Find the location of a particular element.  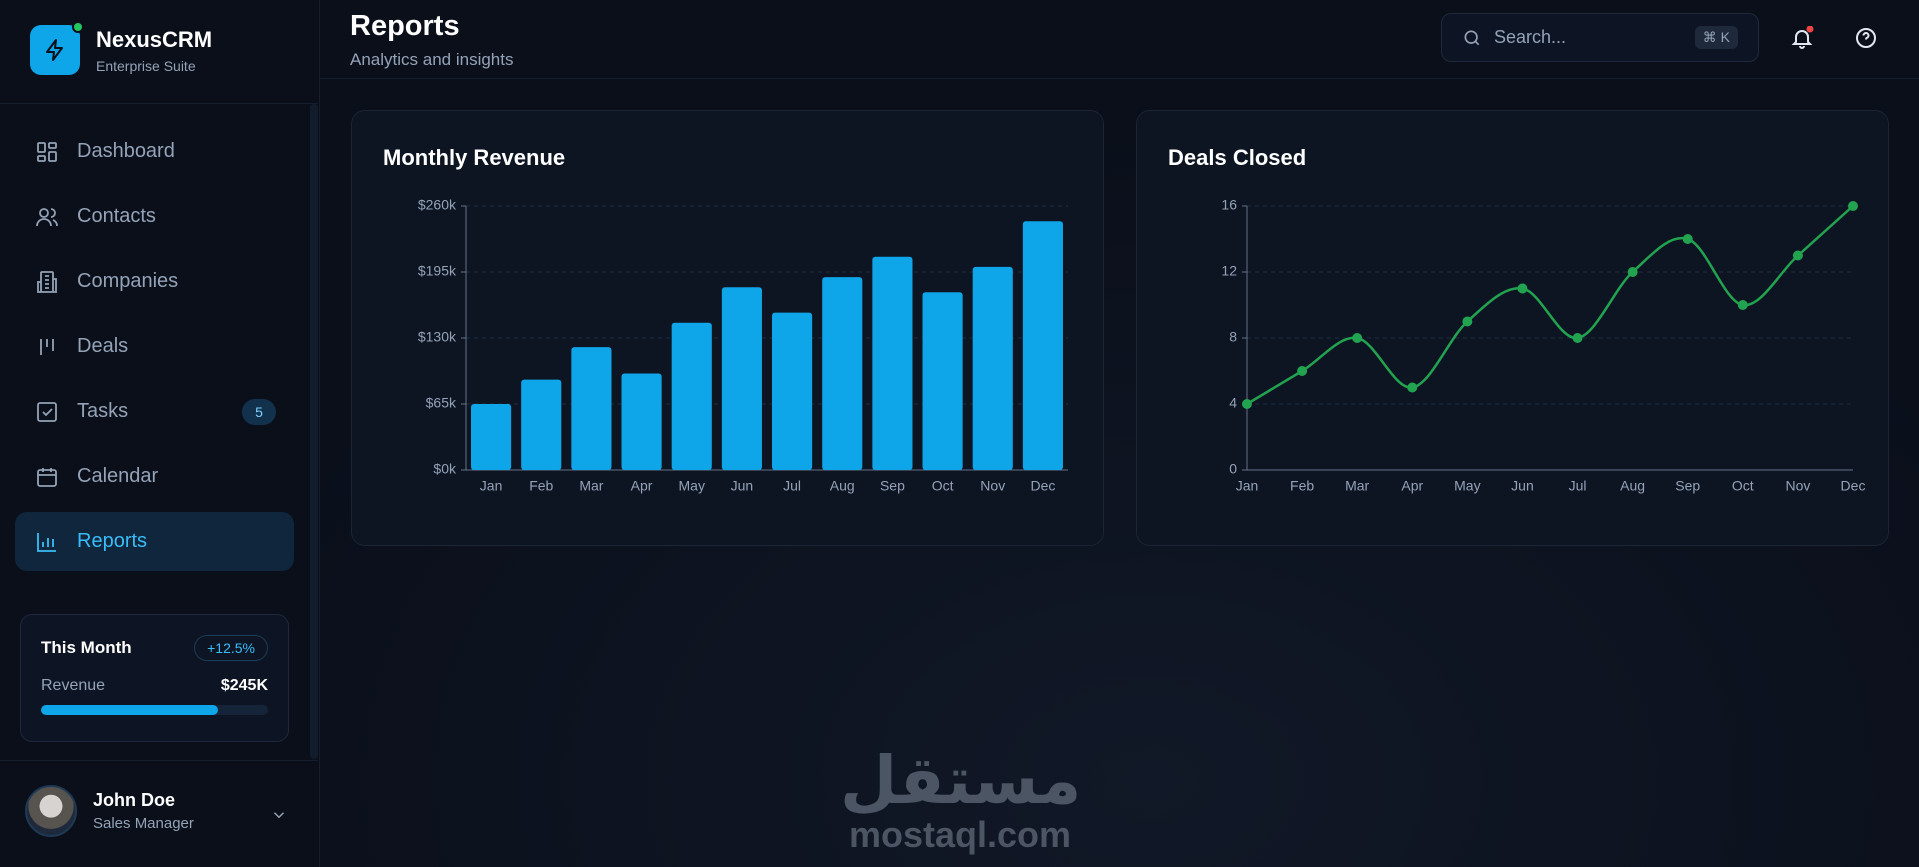

summary-card: This Month +12.5% Revenue $245K is located at coordinates (154, 678).